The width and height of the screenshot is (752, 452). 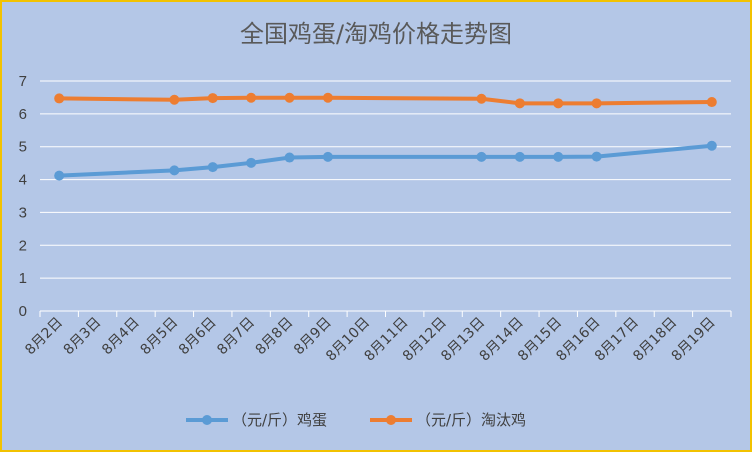 I want to click on x-tick-label: 8月7日, so click(x=236, y=337).